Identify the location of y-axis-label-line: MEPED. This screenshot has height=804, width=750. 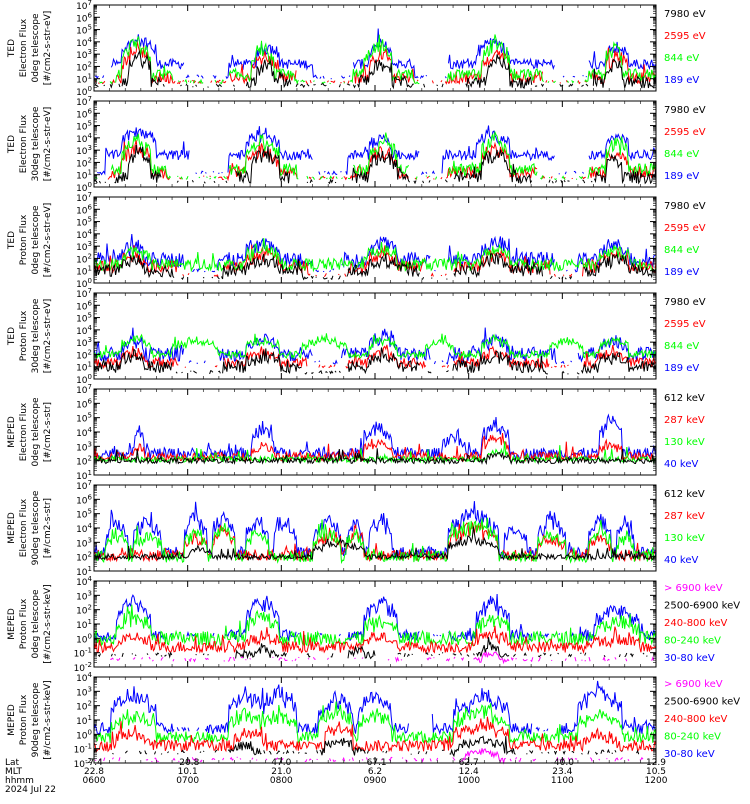
(12, 528).